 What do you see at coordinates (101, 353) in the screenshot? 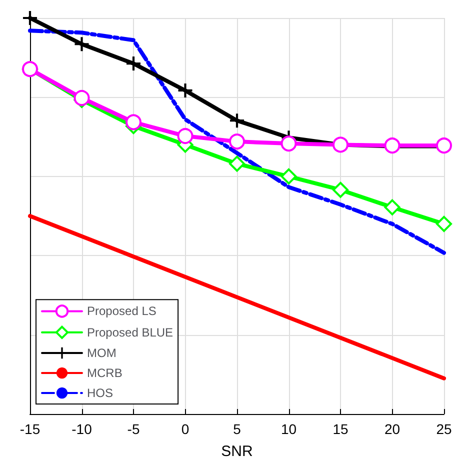
I see `legend-label: MOM` at bounding box center [101, 353].